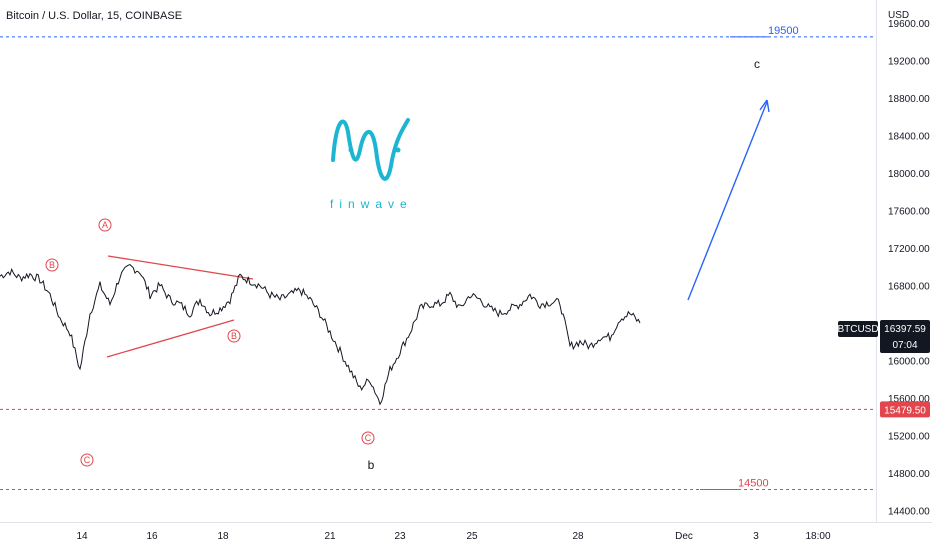  Describe the element at coordinates (684, 536) in the screenshot. I see `x-tick-label: Dec` at that location.